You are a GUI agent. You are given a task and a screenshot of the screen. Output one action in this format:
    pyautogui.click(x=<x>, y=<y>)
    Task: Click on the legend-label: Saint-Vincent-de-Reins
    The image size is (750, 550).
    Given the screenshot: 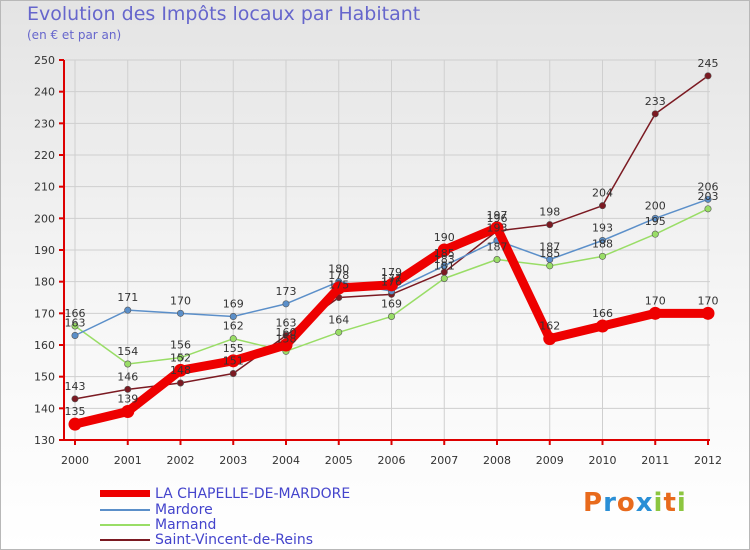 What is the action you would take?
    pyautogui.click(x=234, y=539)
    